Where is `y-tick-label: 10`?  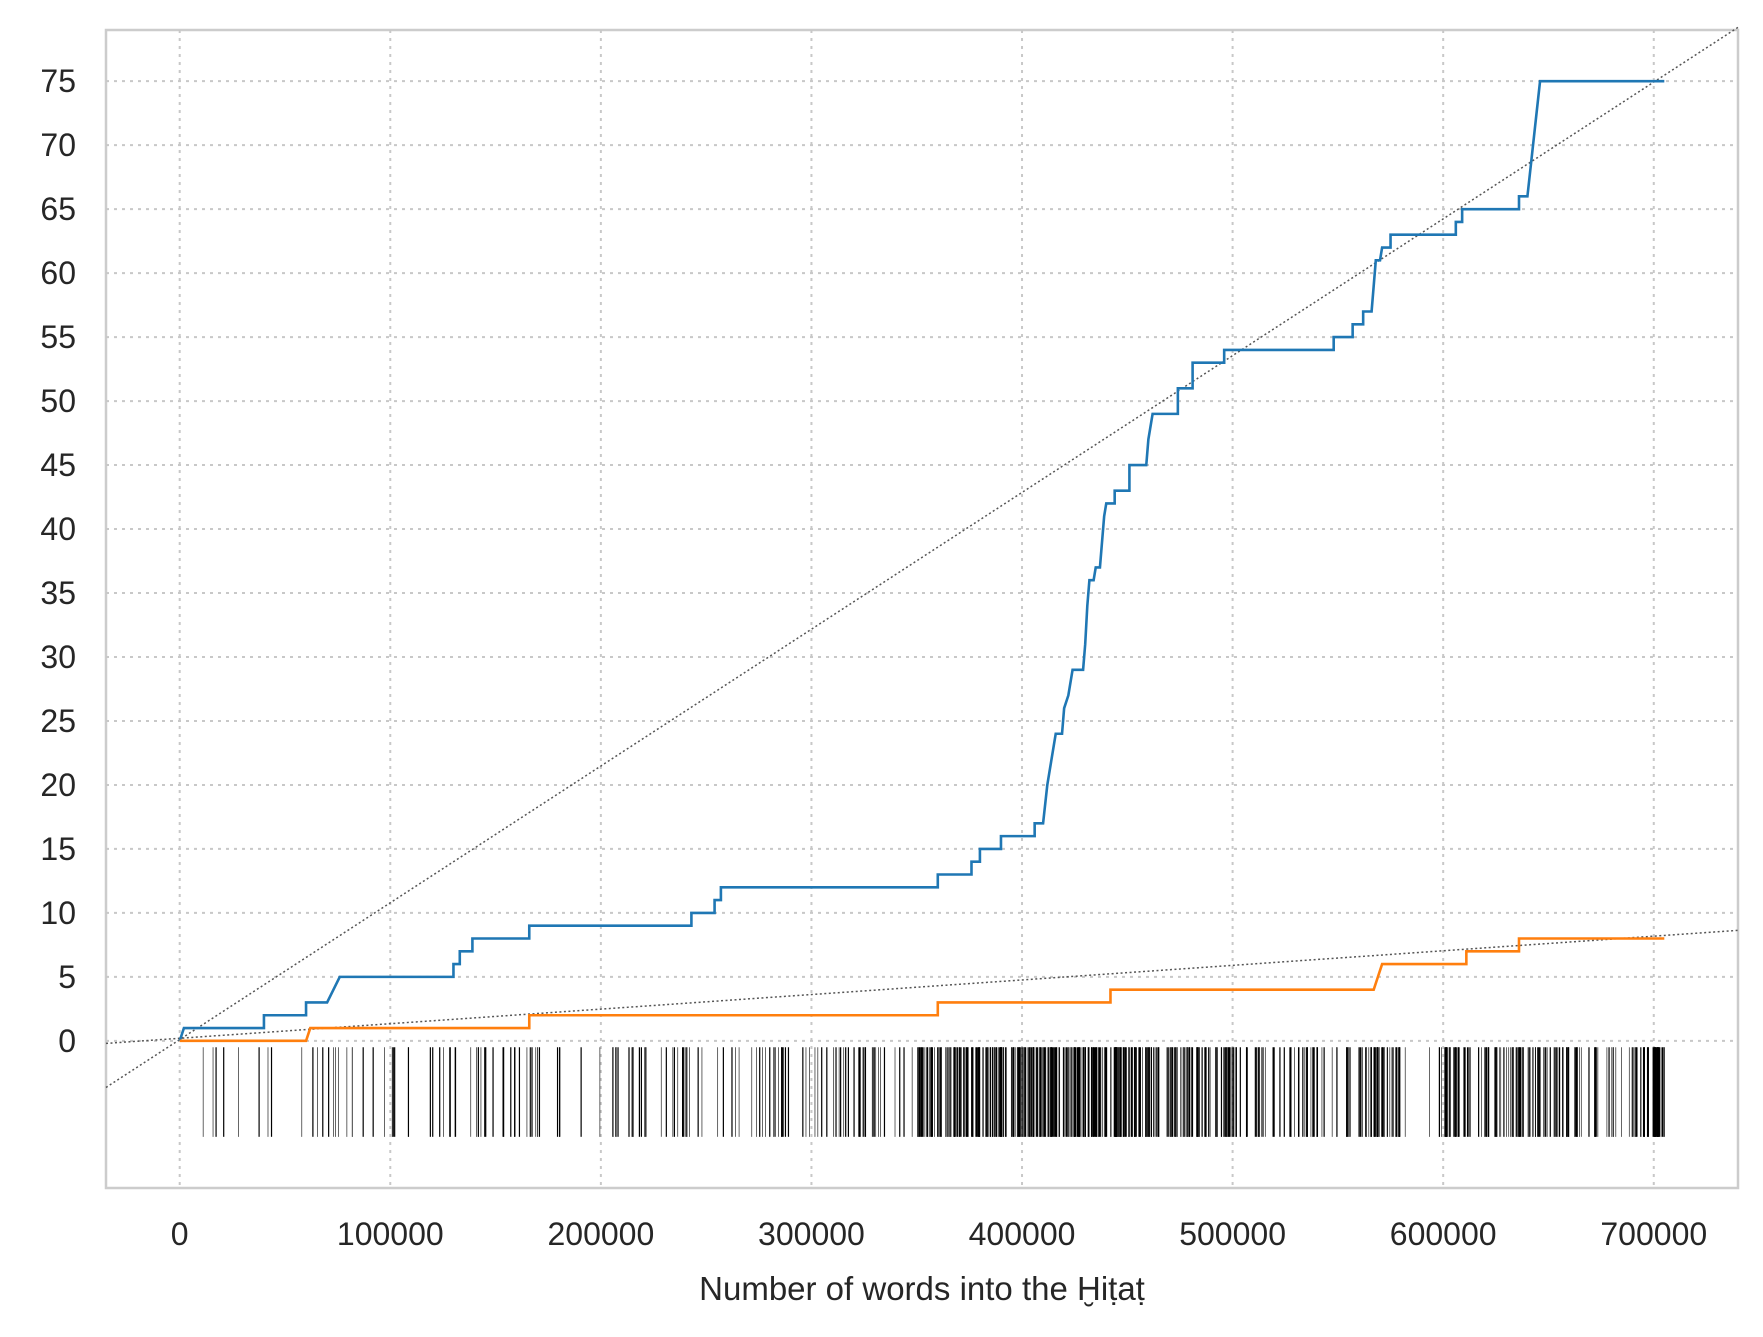 y-tick-label: 10 is located at coordinates (58, 913).